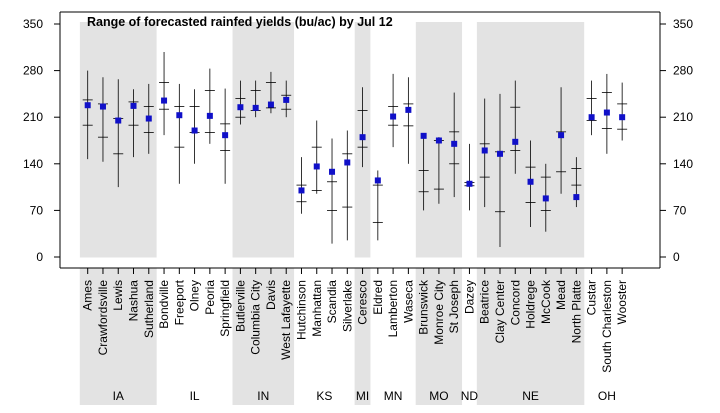 The height and width of the screenshot is (413, 720). I want to click on site-range-north-platte, so click(576, 182).